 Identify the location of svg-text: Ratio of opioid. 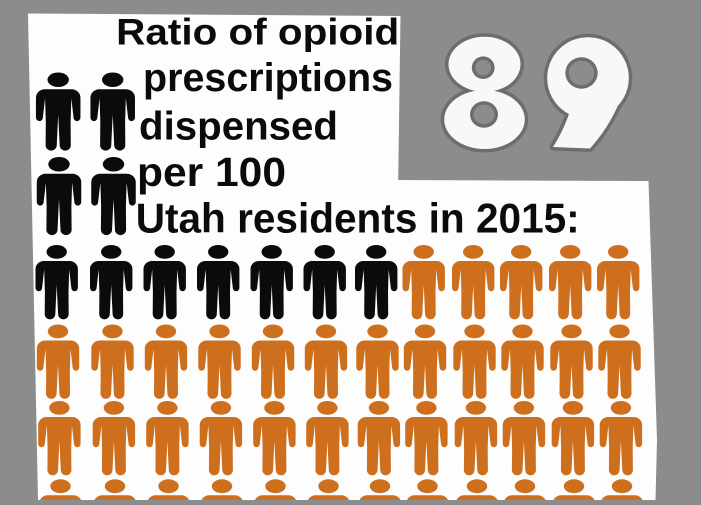
(257, 31).